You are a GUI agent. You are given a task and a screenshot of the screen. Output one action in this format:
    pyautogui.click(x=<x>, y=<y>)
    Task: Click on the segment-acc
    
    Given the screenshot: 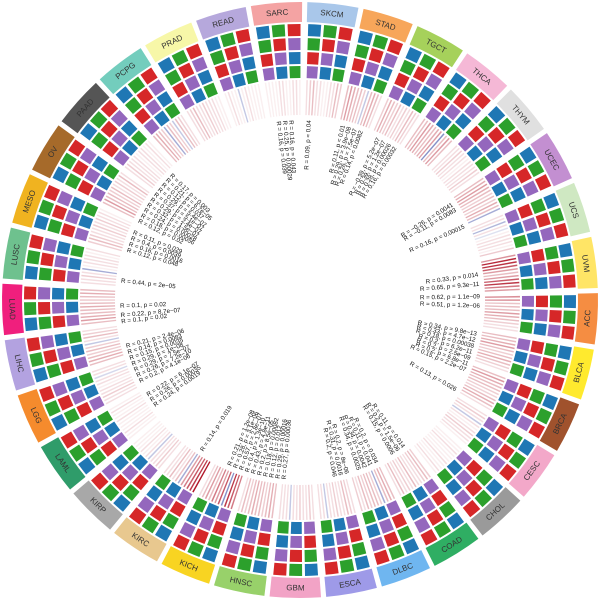 What is the action you would take?
    pyautogui.click(x=586, y=319)
    